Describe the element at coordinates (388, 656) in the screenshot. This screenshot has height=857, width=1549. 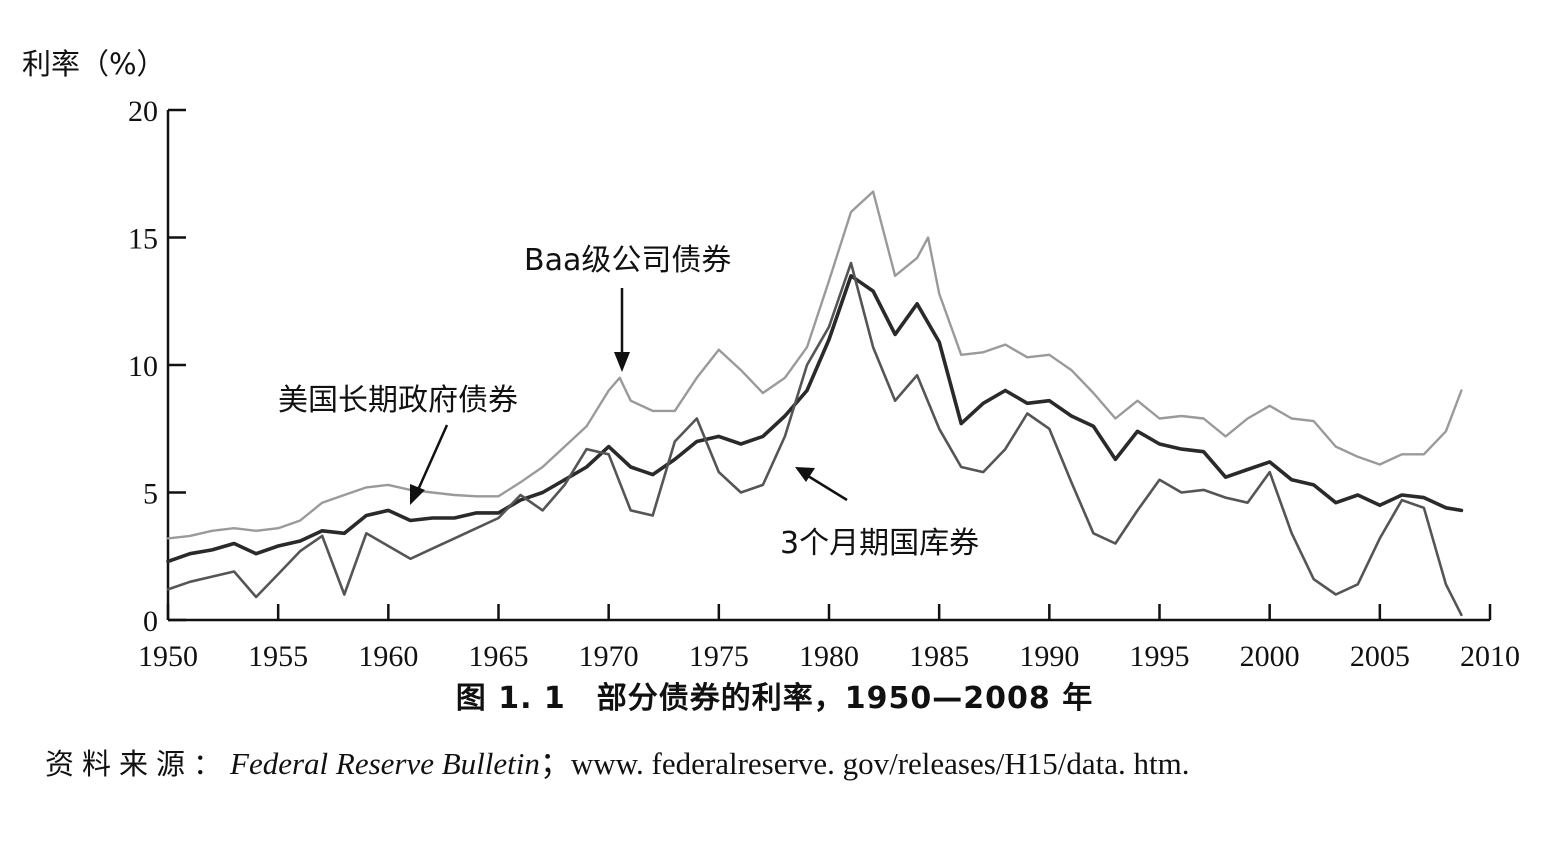
I see `x-tick-label: 1960` at that location.